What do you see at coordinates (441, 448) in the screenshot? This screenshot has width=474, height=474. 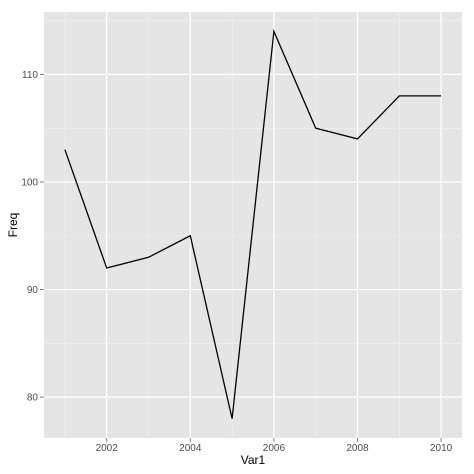 I see `x-tick-label: 2010` at bounding box center [441, 448].